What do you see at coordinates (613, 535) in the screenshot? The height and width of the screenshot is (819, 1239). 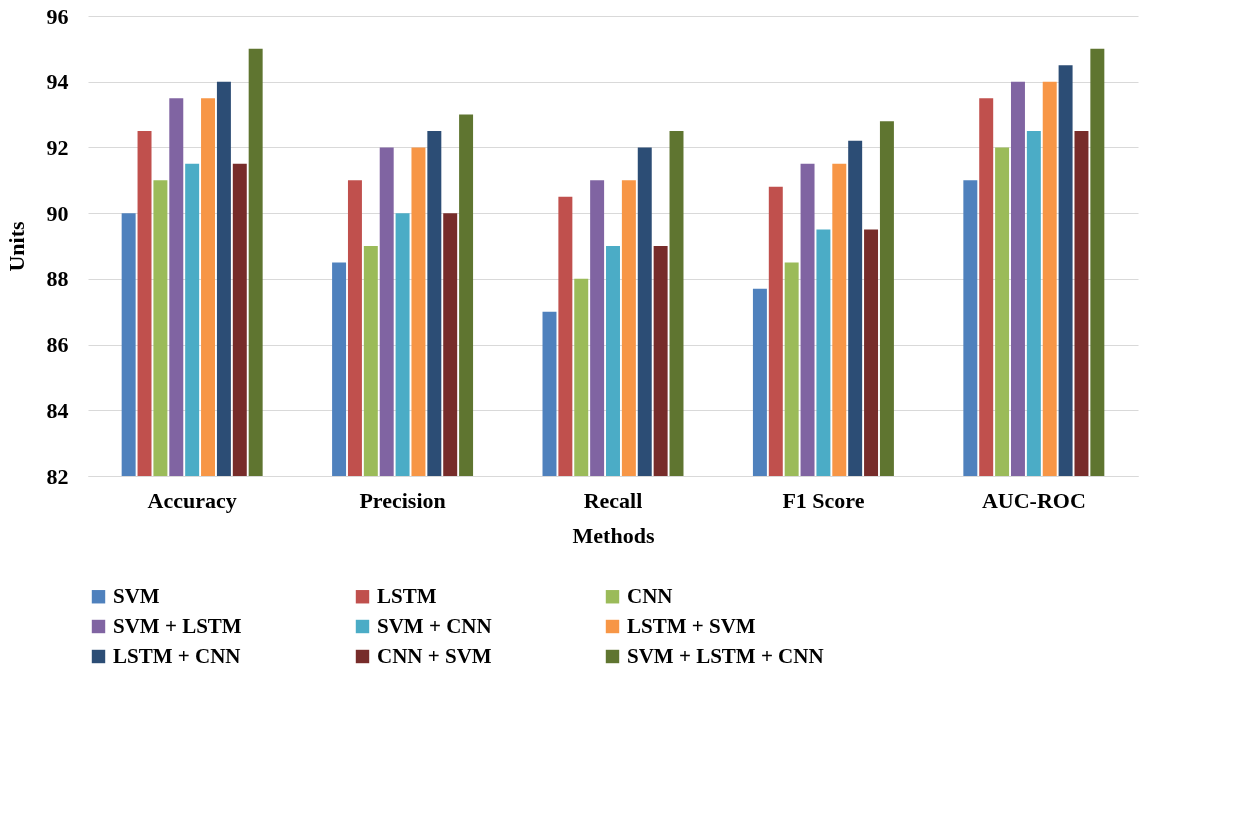 I see `x-axis-title: Methods` at bounding box center [613, 535].